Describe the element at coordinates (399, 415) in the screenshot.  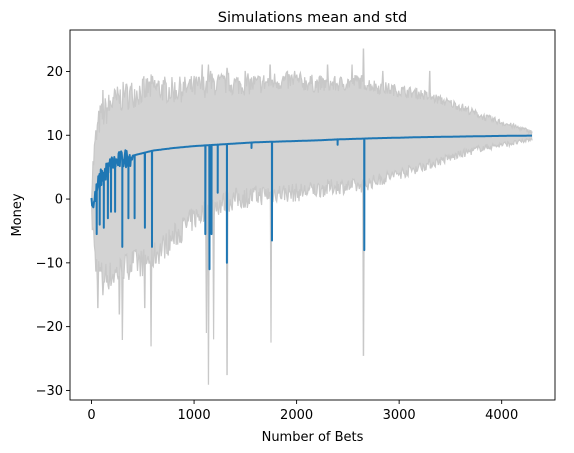
I see `x-tick-label: 3000` at that location.